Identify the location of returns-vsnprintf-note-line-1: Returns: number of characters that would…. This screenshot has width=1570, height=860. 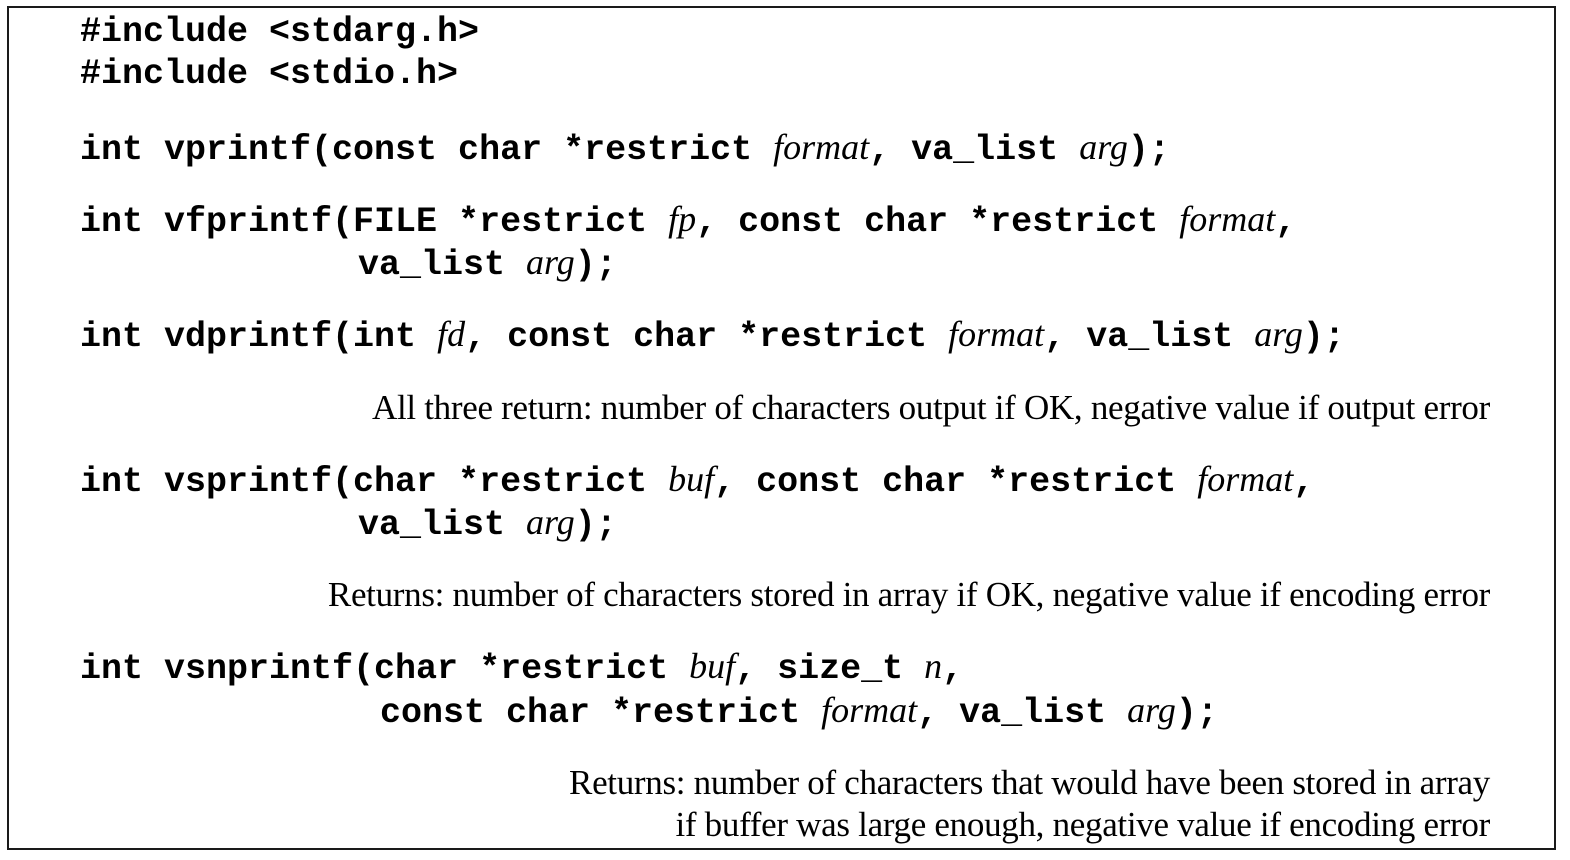
(1029, 782).